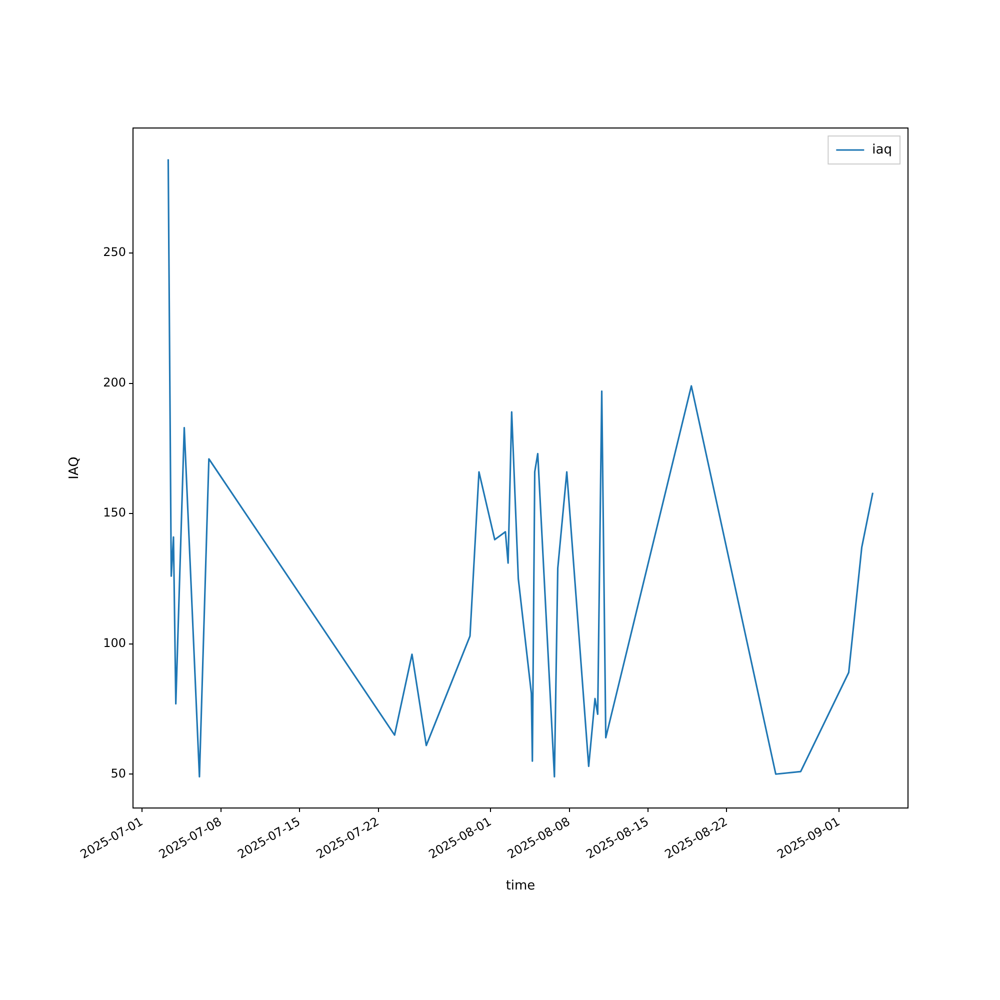 The image size is (1000, 1000). Describe the element at coordinates (882, 150) in the screenshot. I see `legend-label: iaq` at that location.